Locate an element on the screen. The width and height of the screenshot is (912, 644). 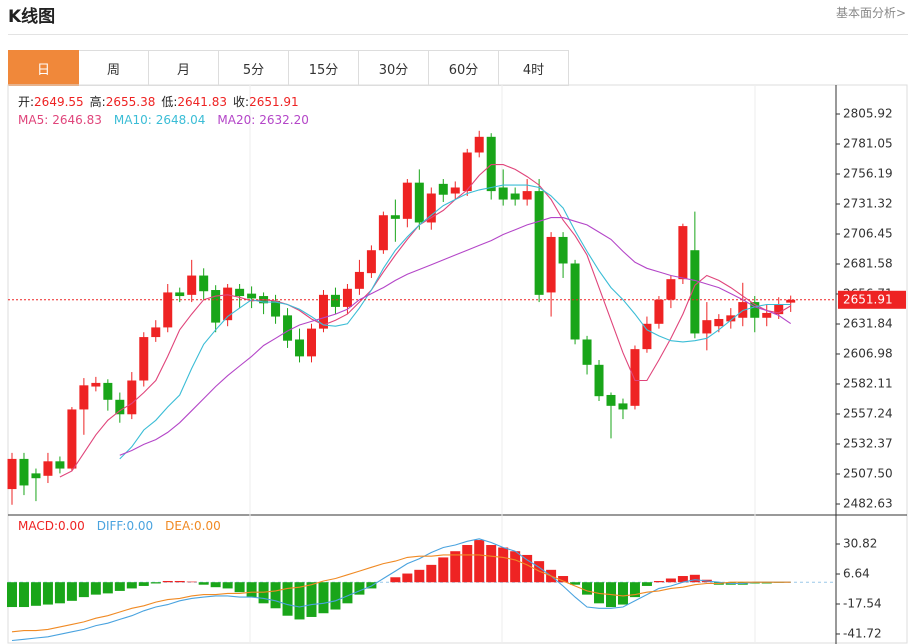
y-tick-label: 2606.98 is located at coordinates (868, 353).